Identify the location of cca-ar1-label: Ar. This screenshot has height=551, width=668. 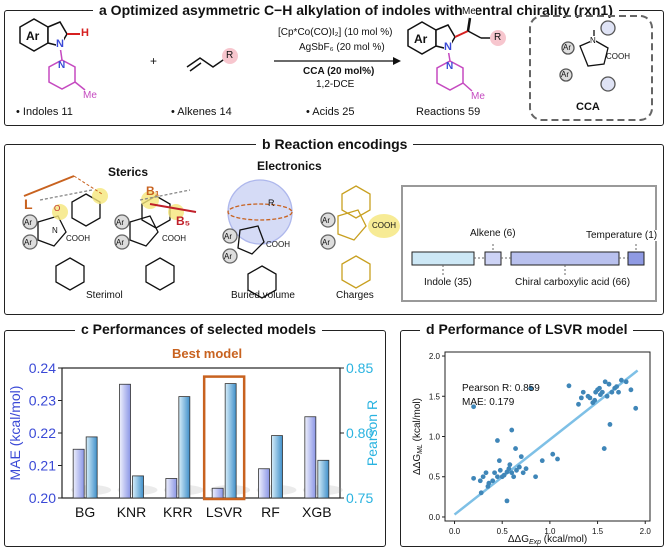
(567, 47).